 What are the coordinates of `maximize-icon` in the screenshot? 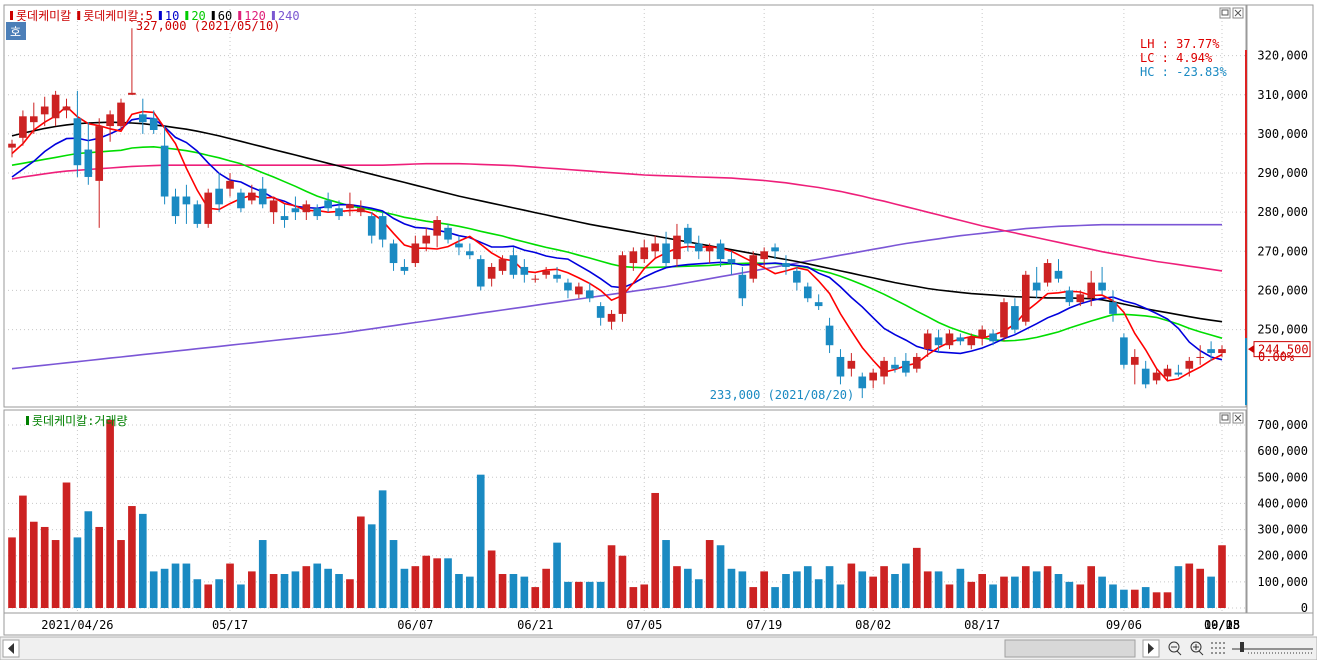 It's located at (1225, 12).